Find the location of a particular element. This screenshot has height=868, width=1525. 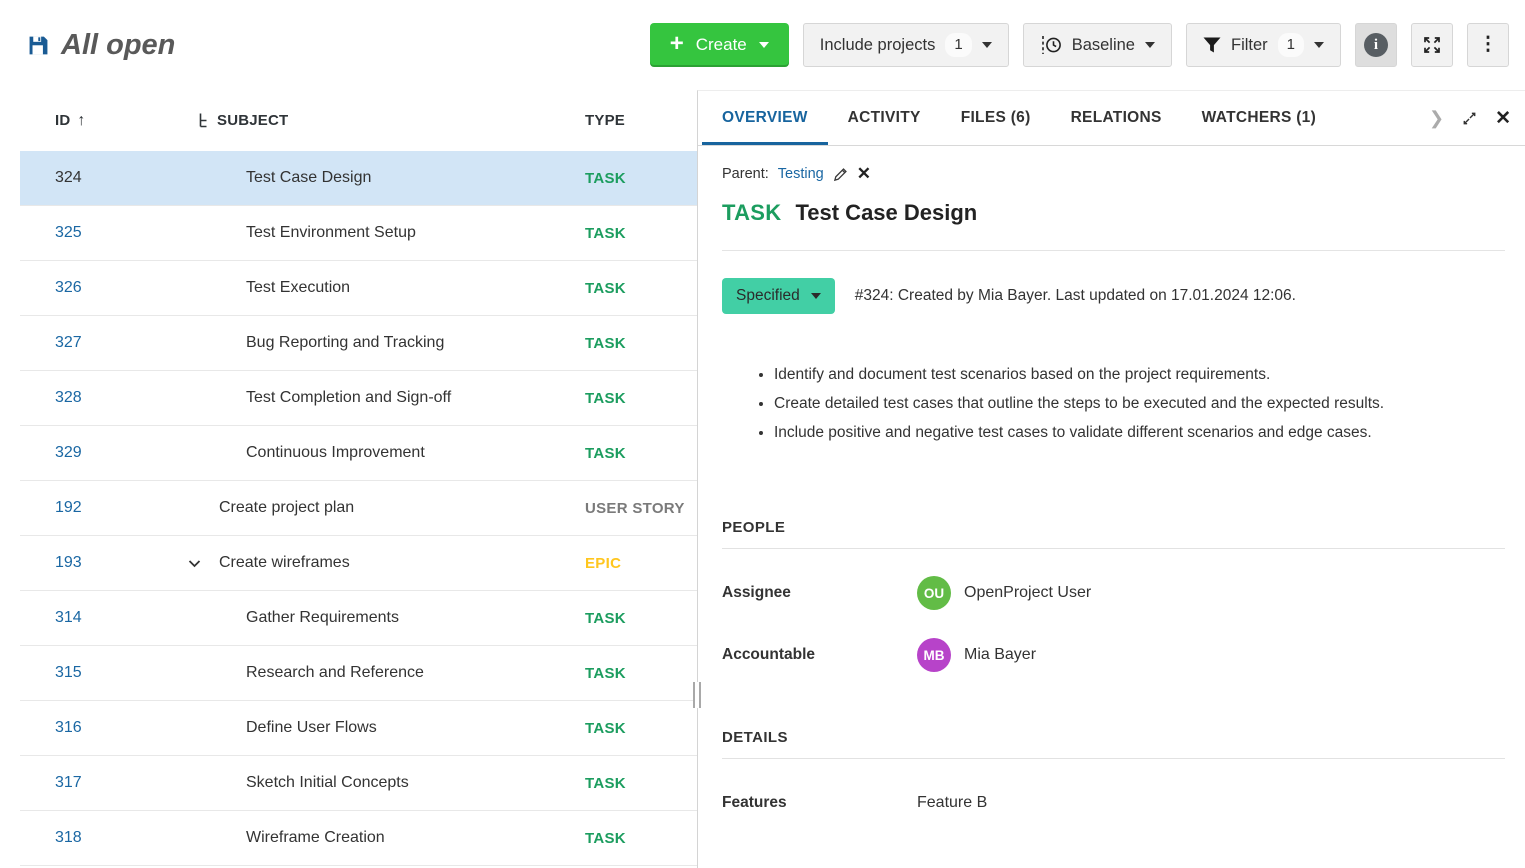

save-icon is located at coordinates (38, 45).